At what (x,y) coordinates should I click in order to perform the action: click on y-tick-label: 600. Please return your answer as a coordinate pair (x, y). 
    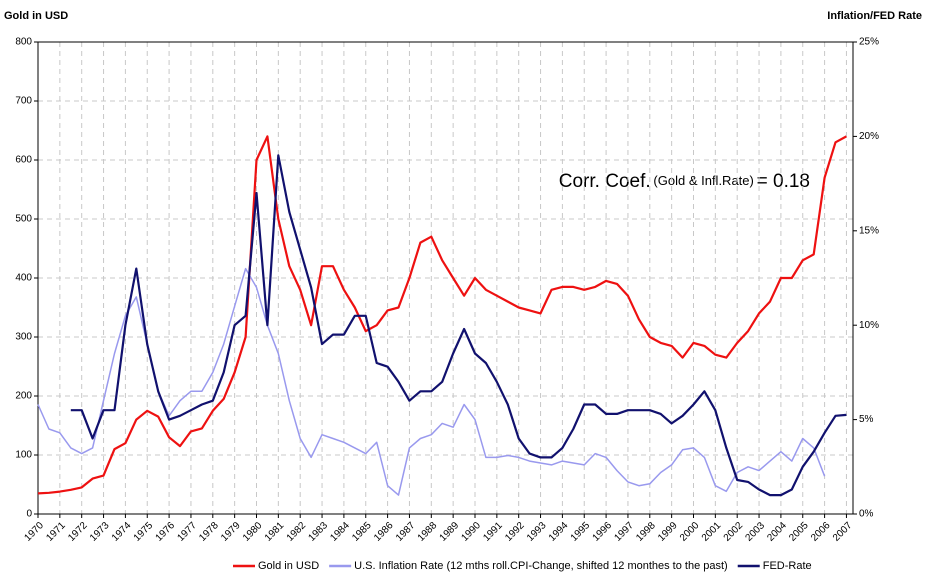
    Looking at the image, I should click on (23, 160).